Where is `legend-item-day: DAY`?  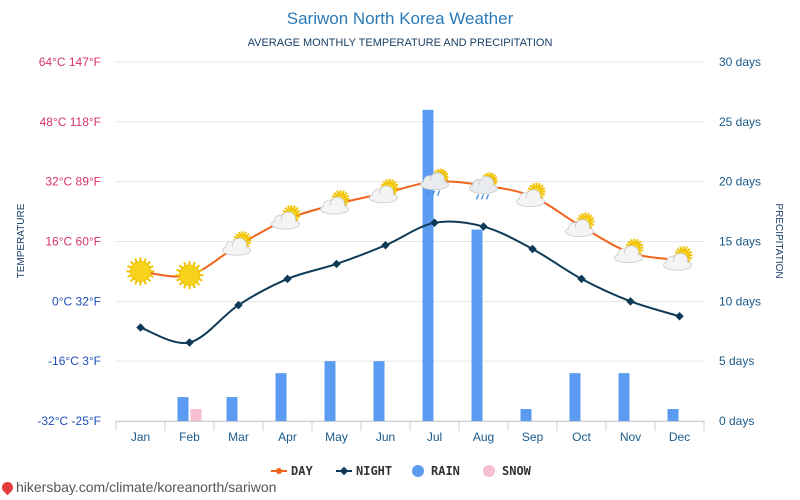 legend-item-day: DAY is located at coordinates (292, 471).